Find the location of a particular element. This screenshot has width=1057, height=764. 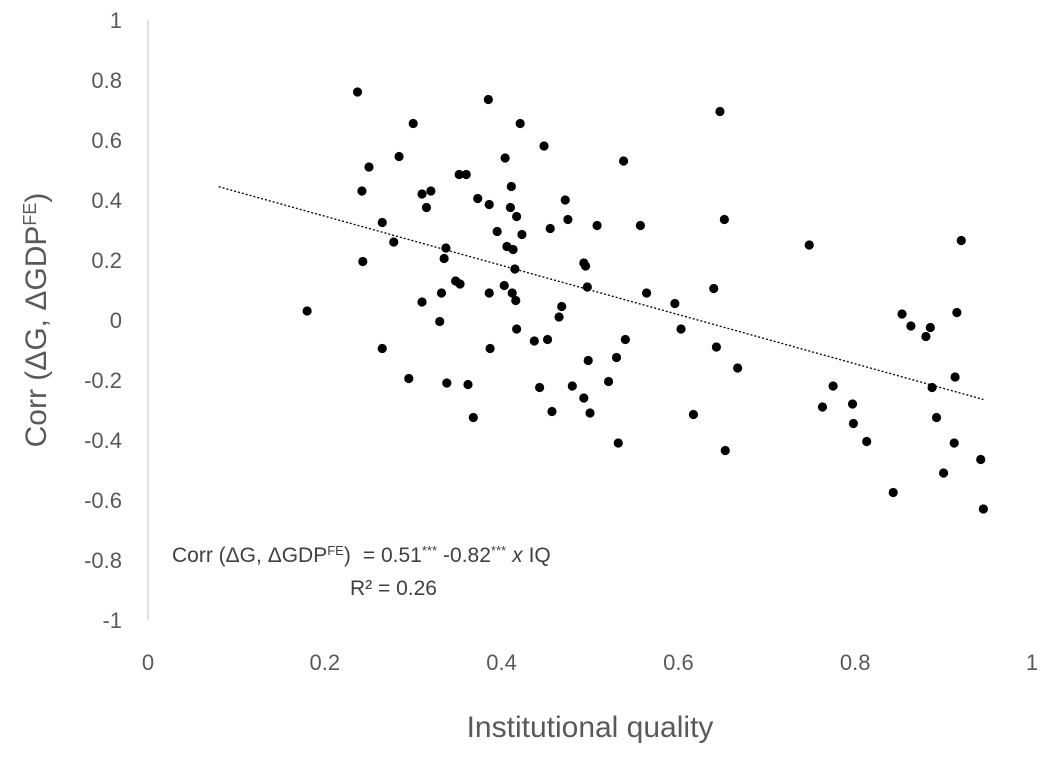

y-tick-label: -1 is located at coordinates (112, 620).